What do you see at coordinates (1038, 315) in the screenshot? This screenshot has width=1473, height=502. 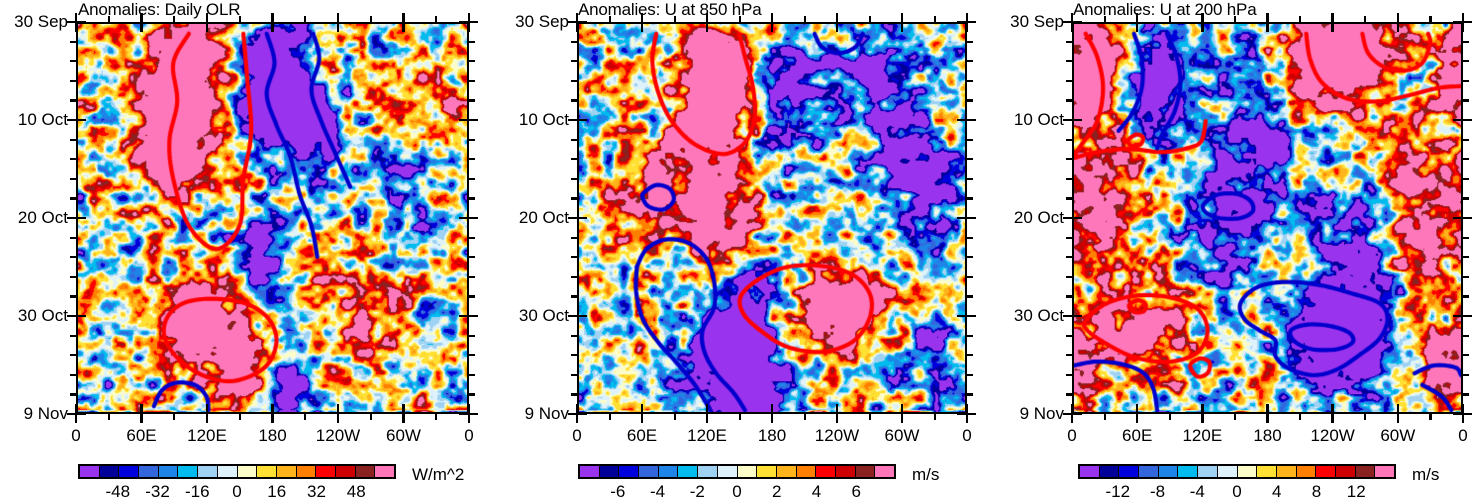 I see `y-axis-label: 30 Oct` at bounding box center [1038, 315].